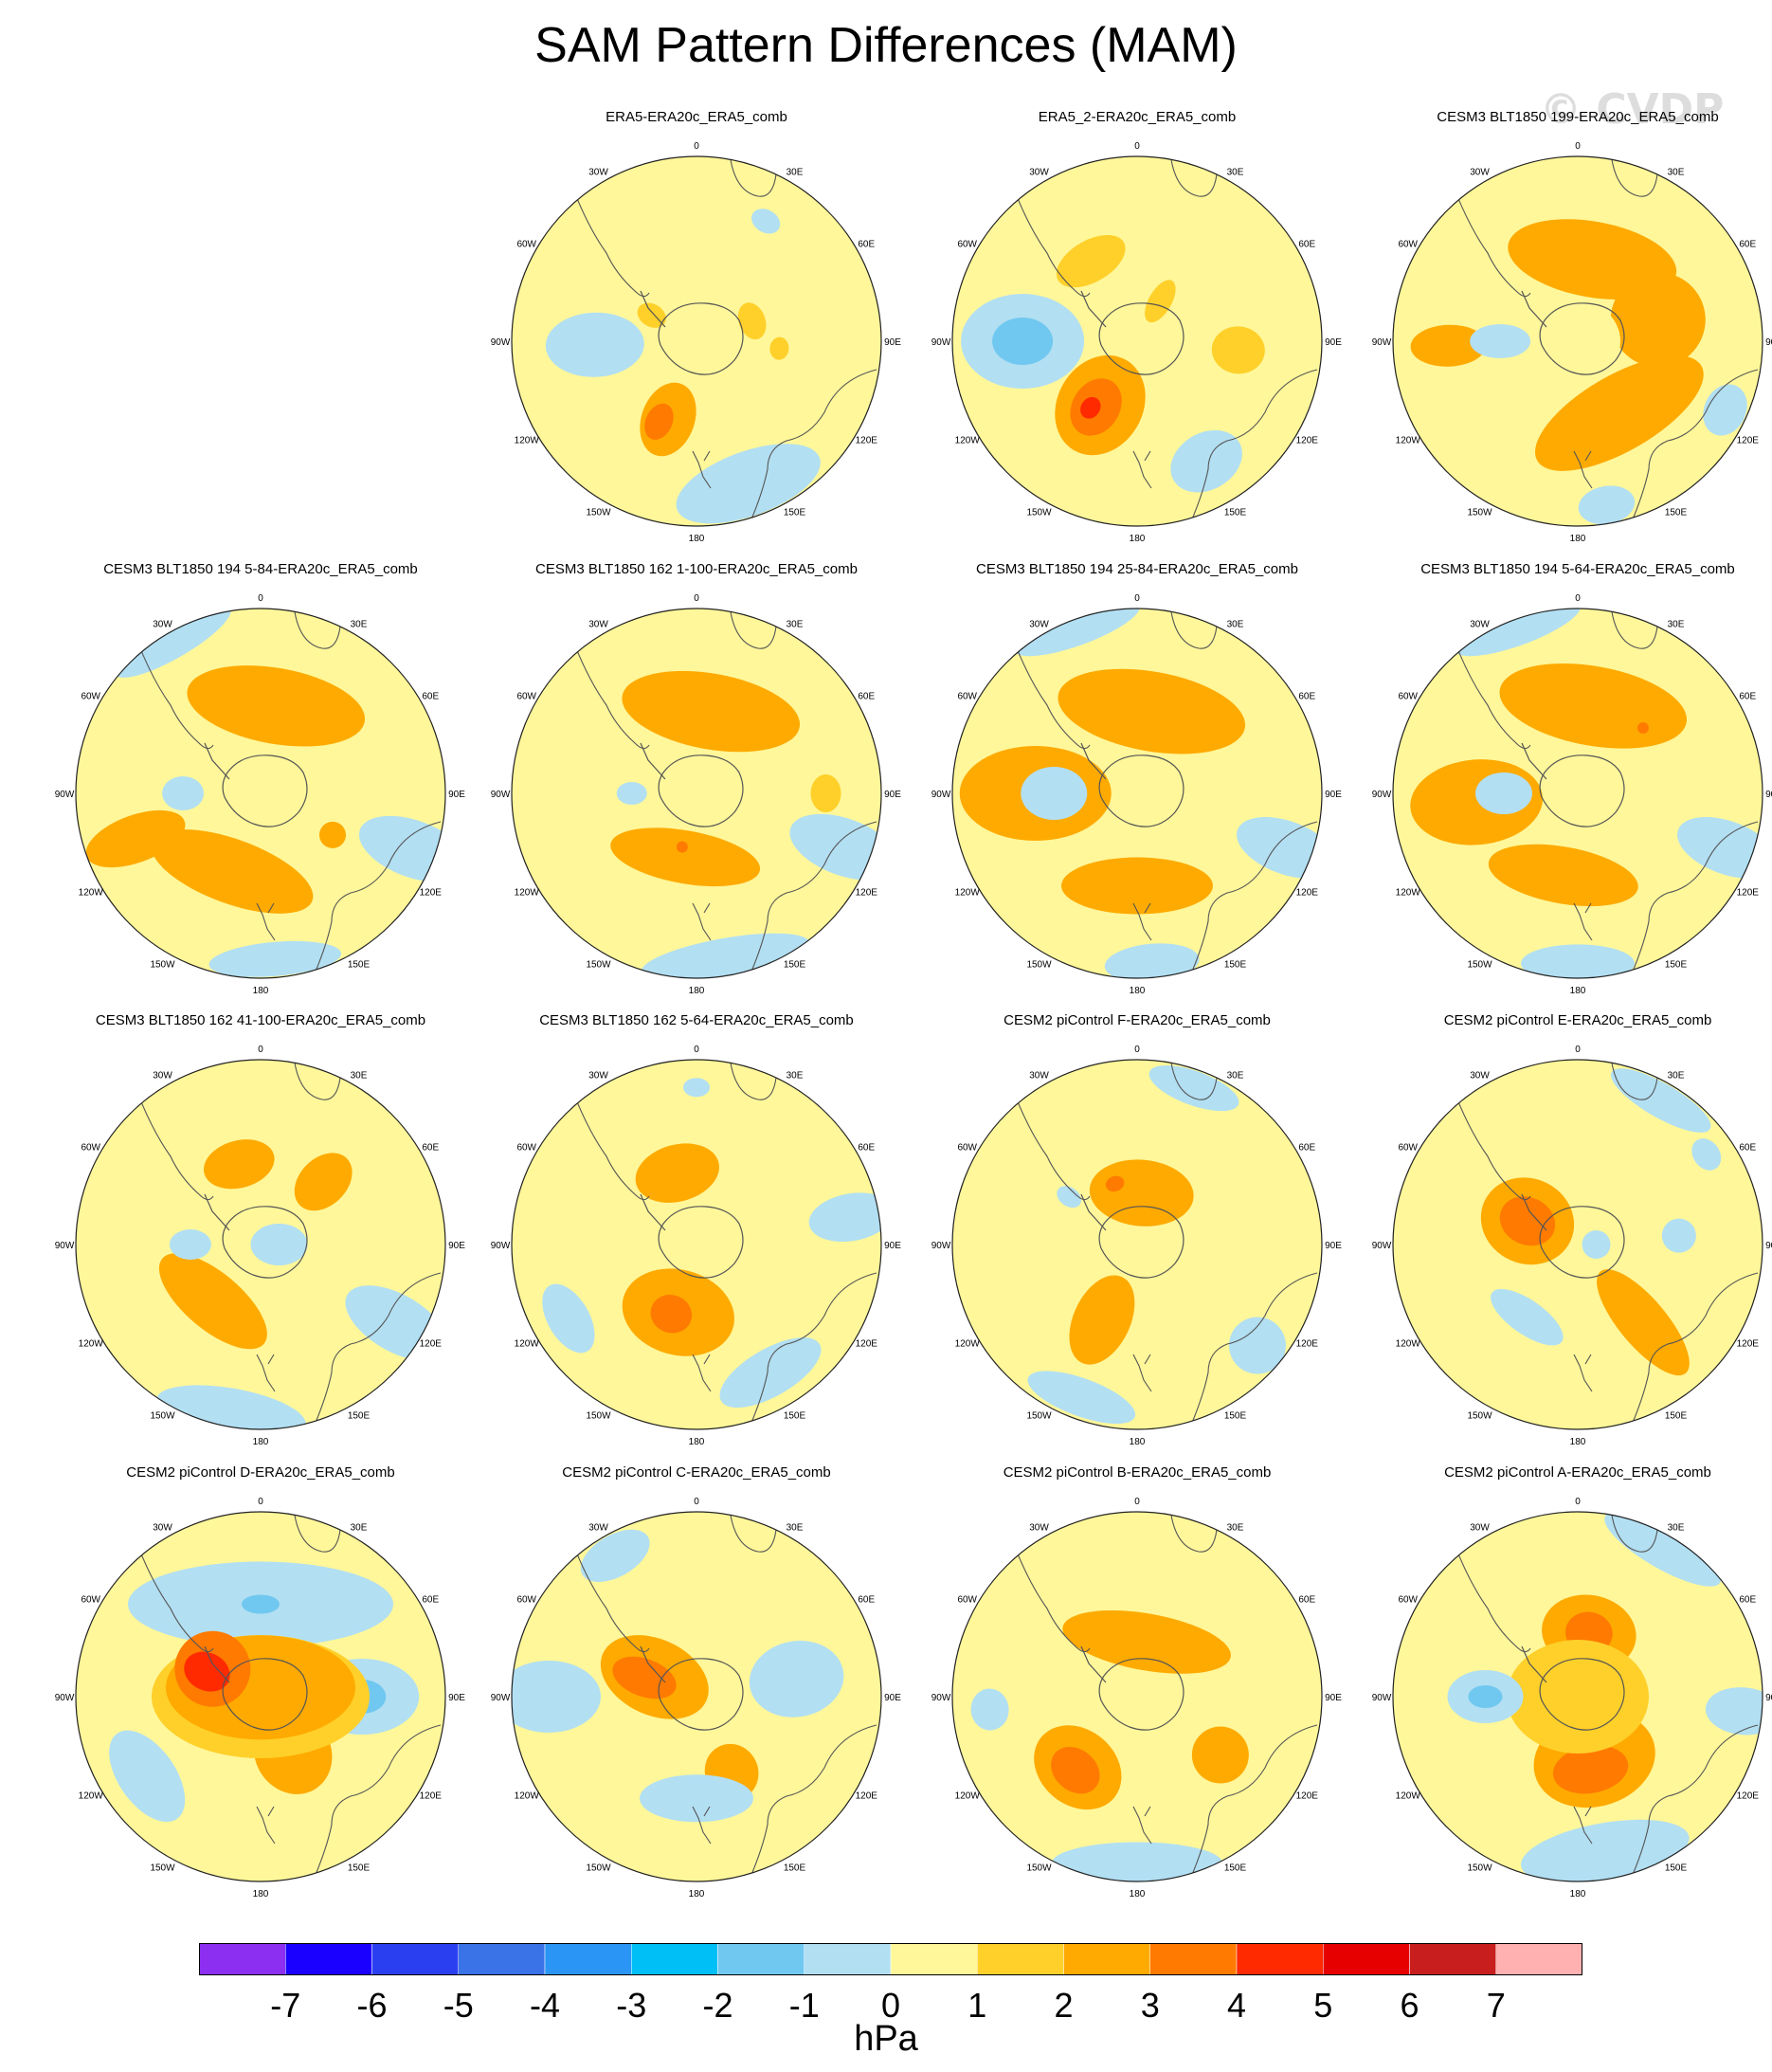  I want to click on colorbar-tick-label: -7, so click(285, 2005).